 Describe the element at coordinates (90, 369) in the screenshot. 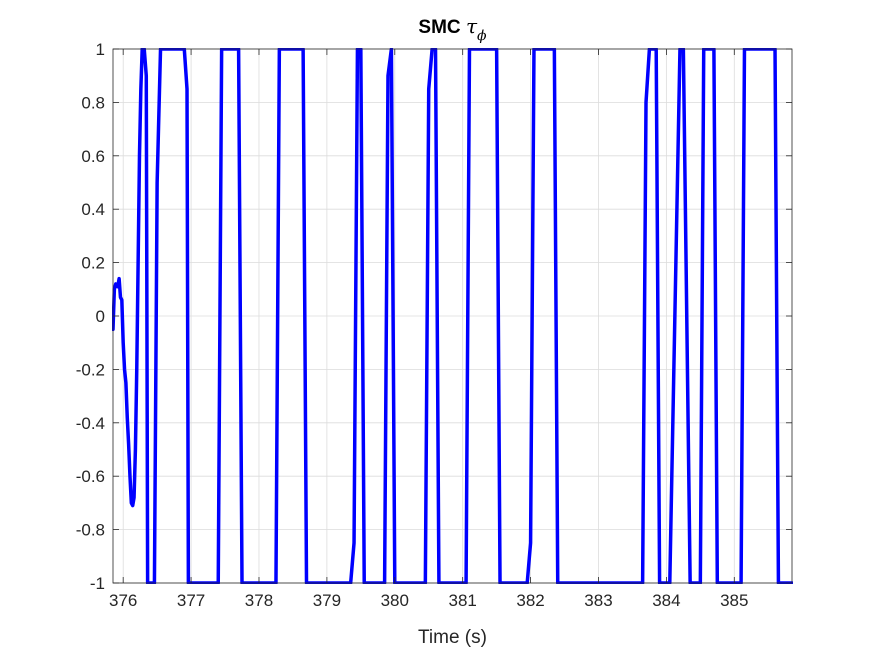

I see `y-tick-label: -0.2` at that location.